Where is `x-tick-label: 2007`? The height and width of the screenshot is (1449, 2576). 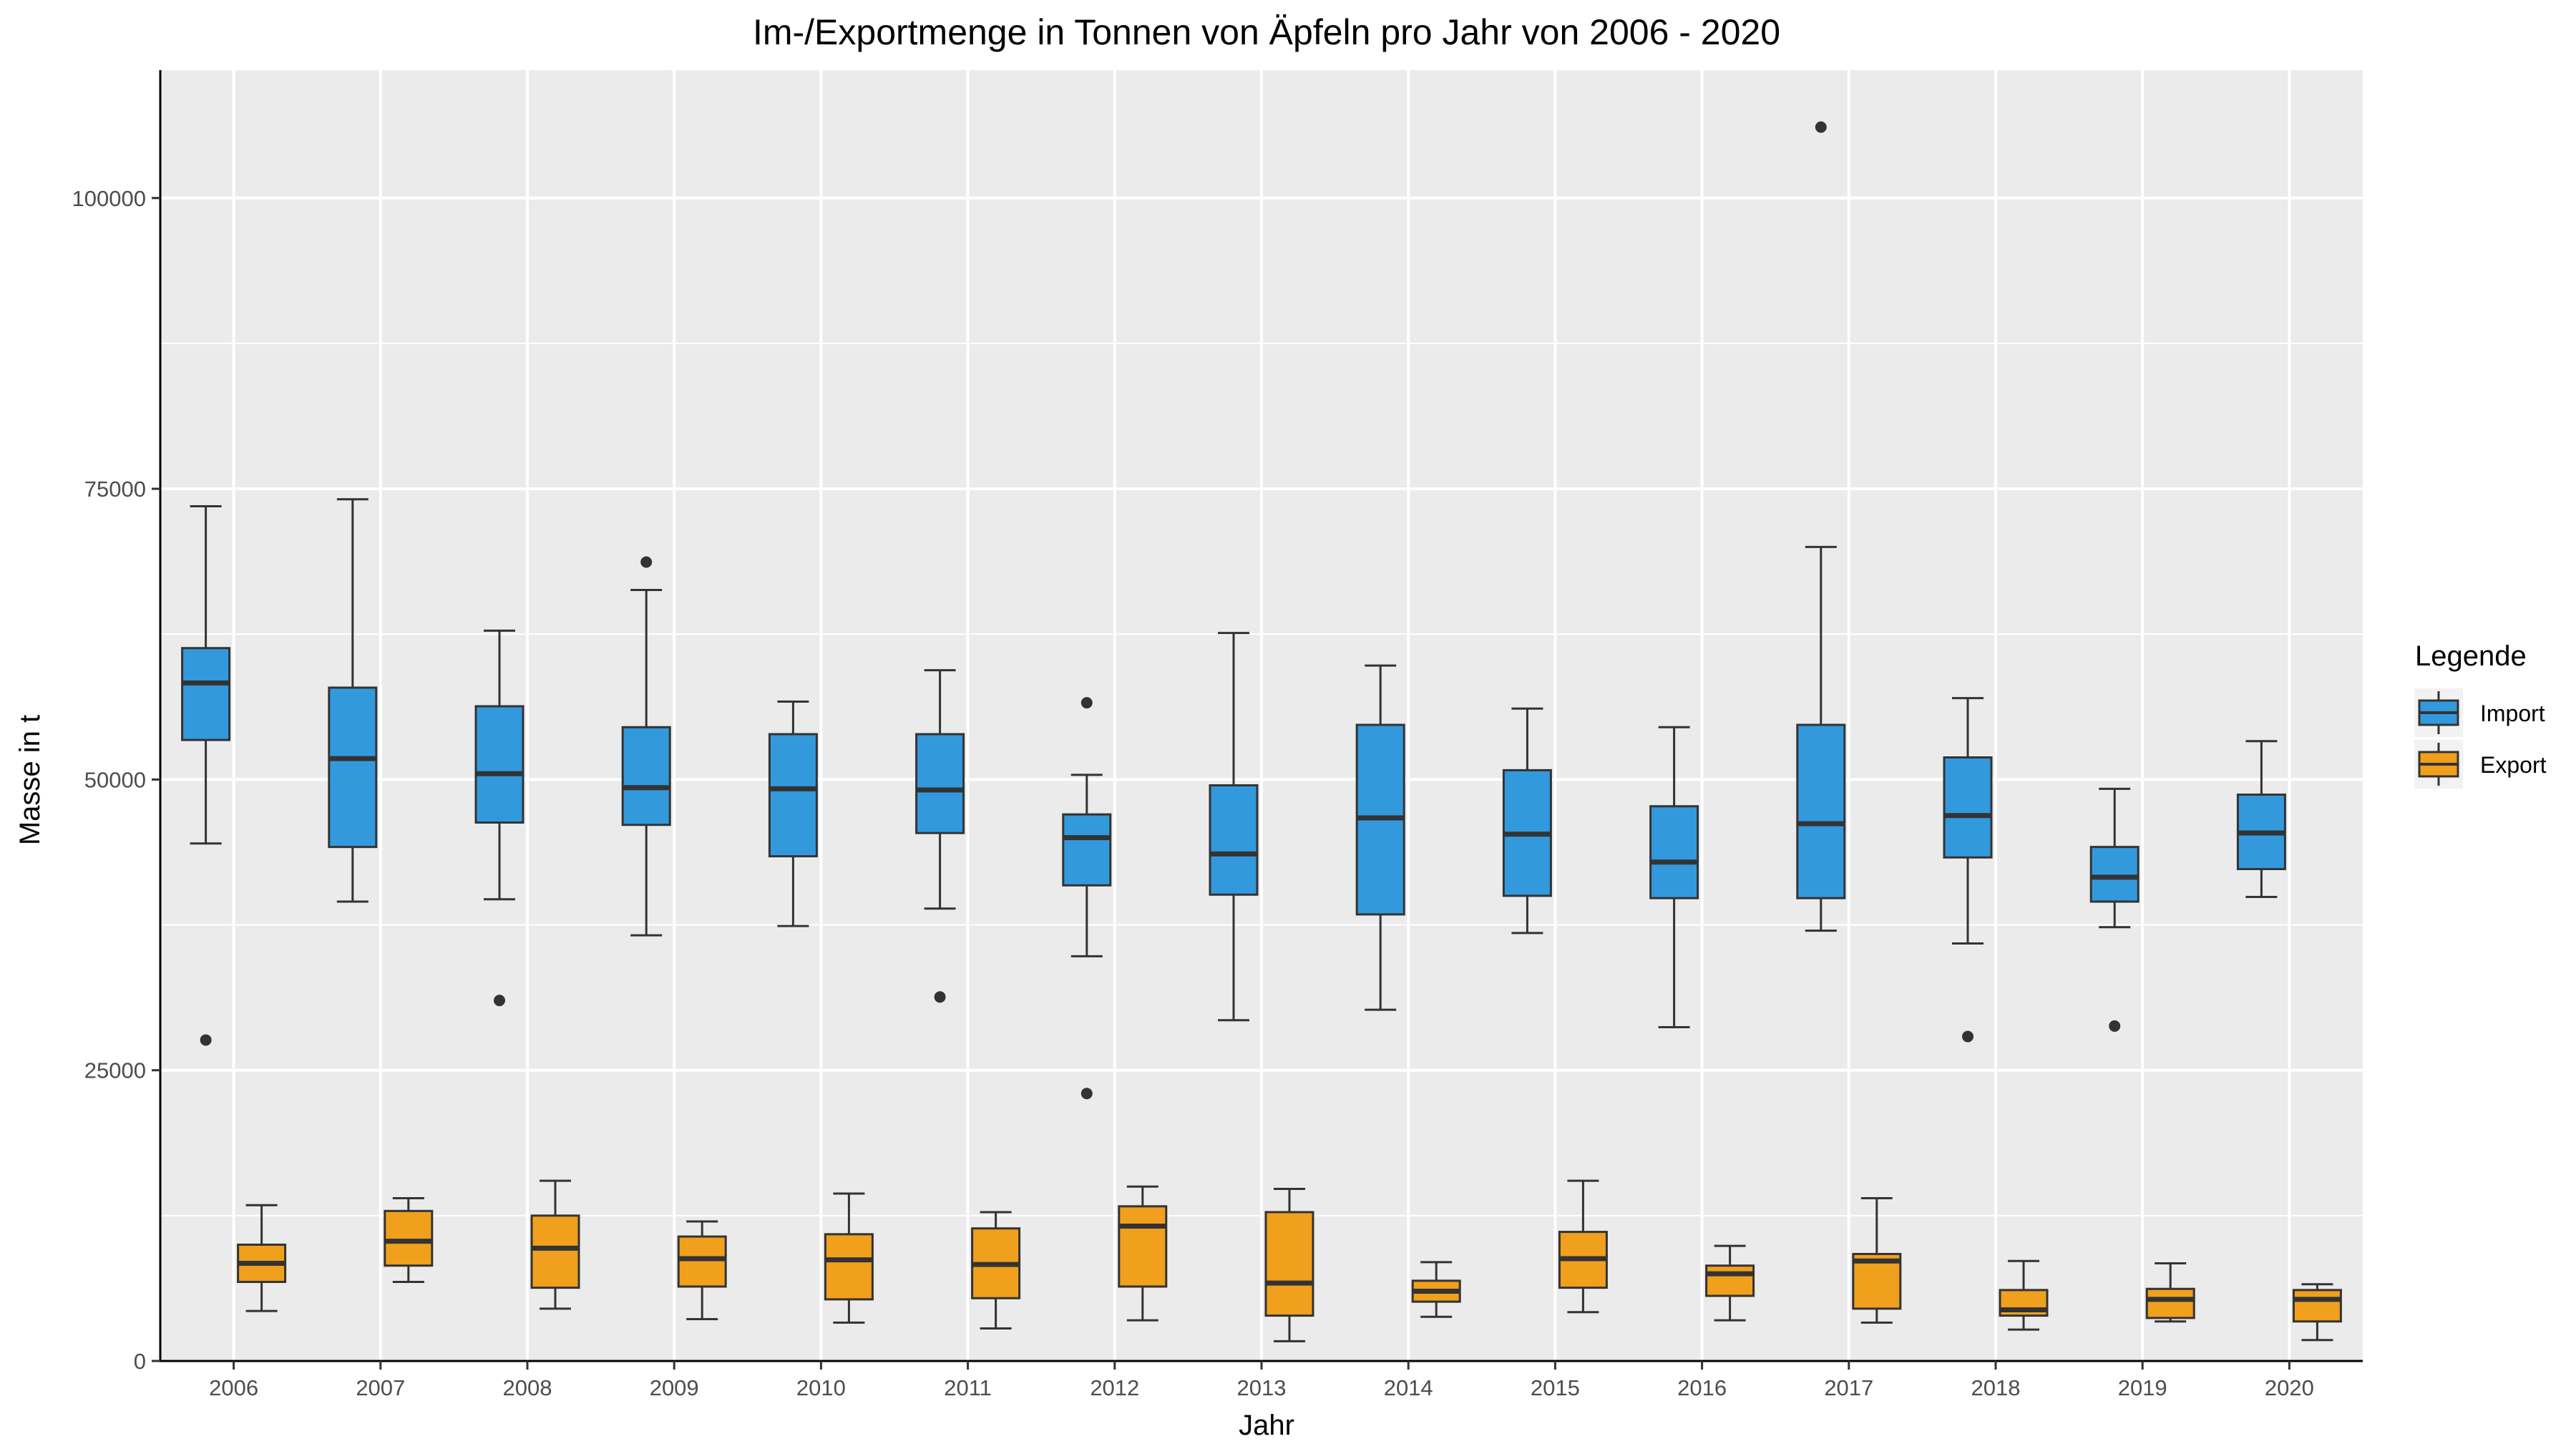 x-tick-label: 2007 is located at coordinates (380, 1387).